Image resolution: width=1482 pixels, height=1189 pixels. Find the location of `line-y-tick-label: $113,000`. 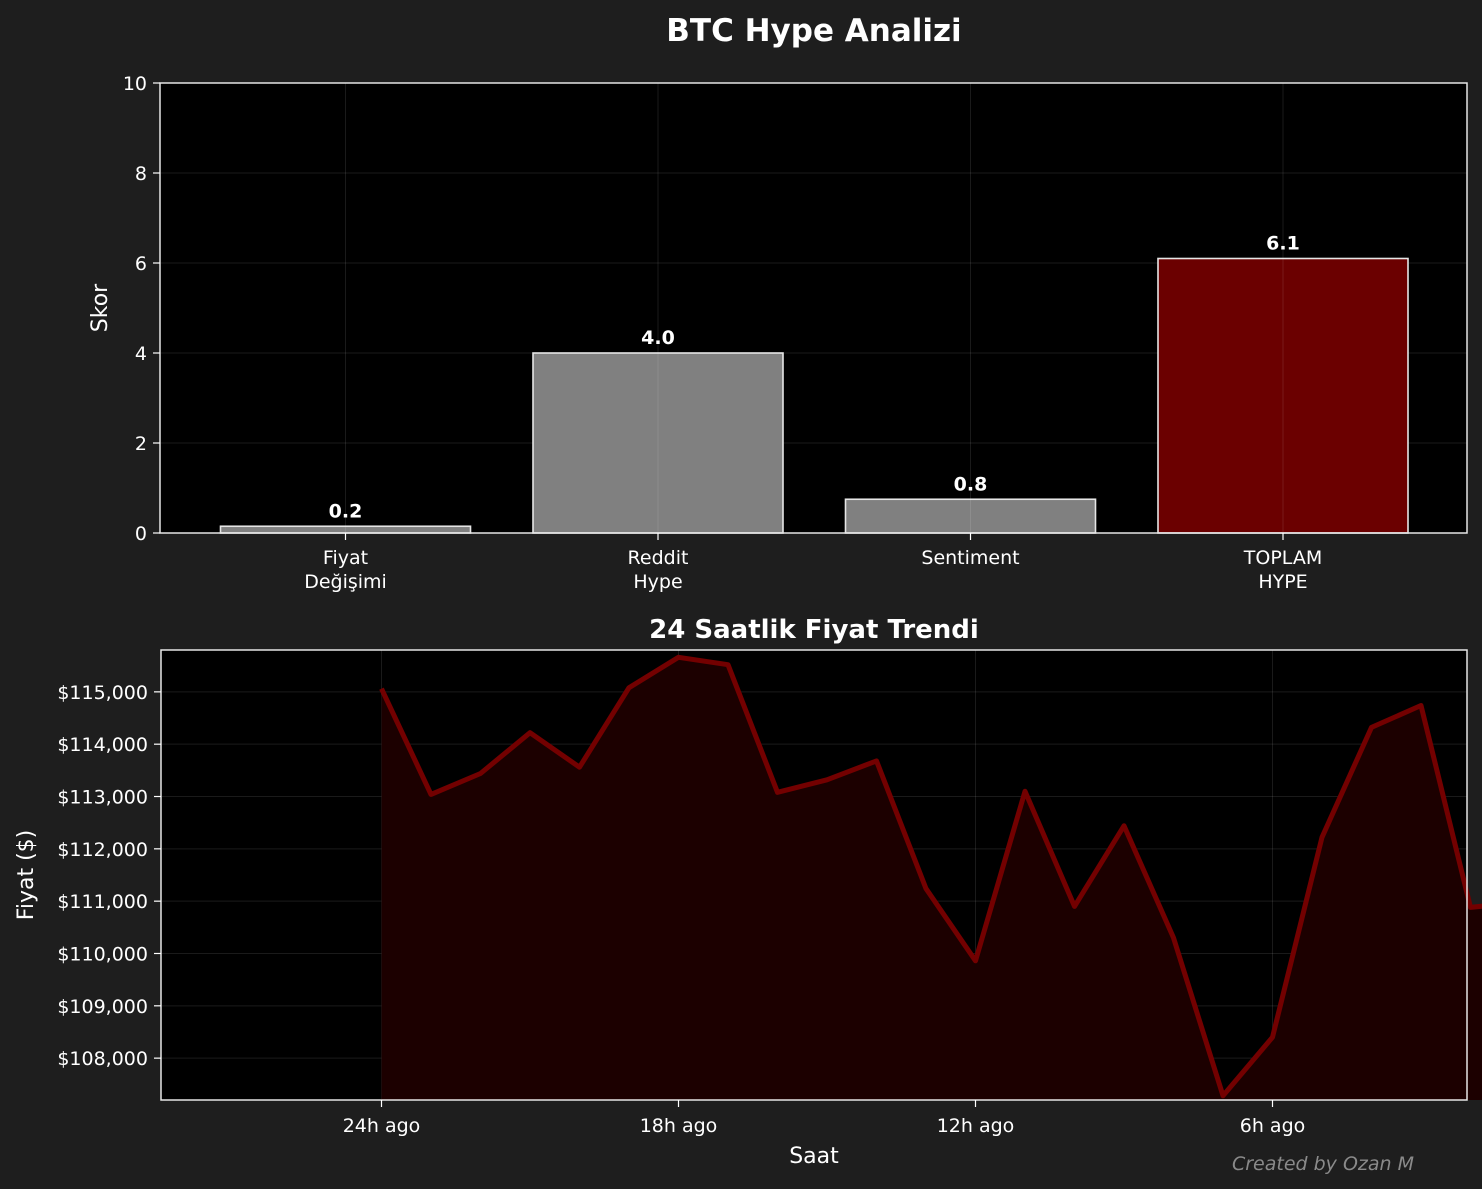

line-y-tick-label: $113,000 is located at coordinates (102, 798).